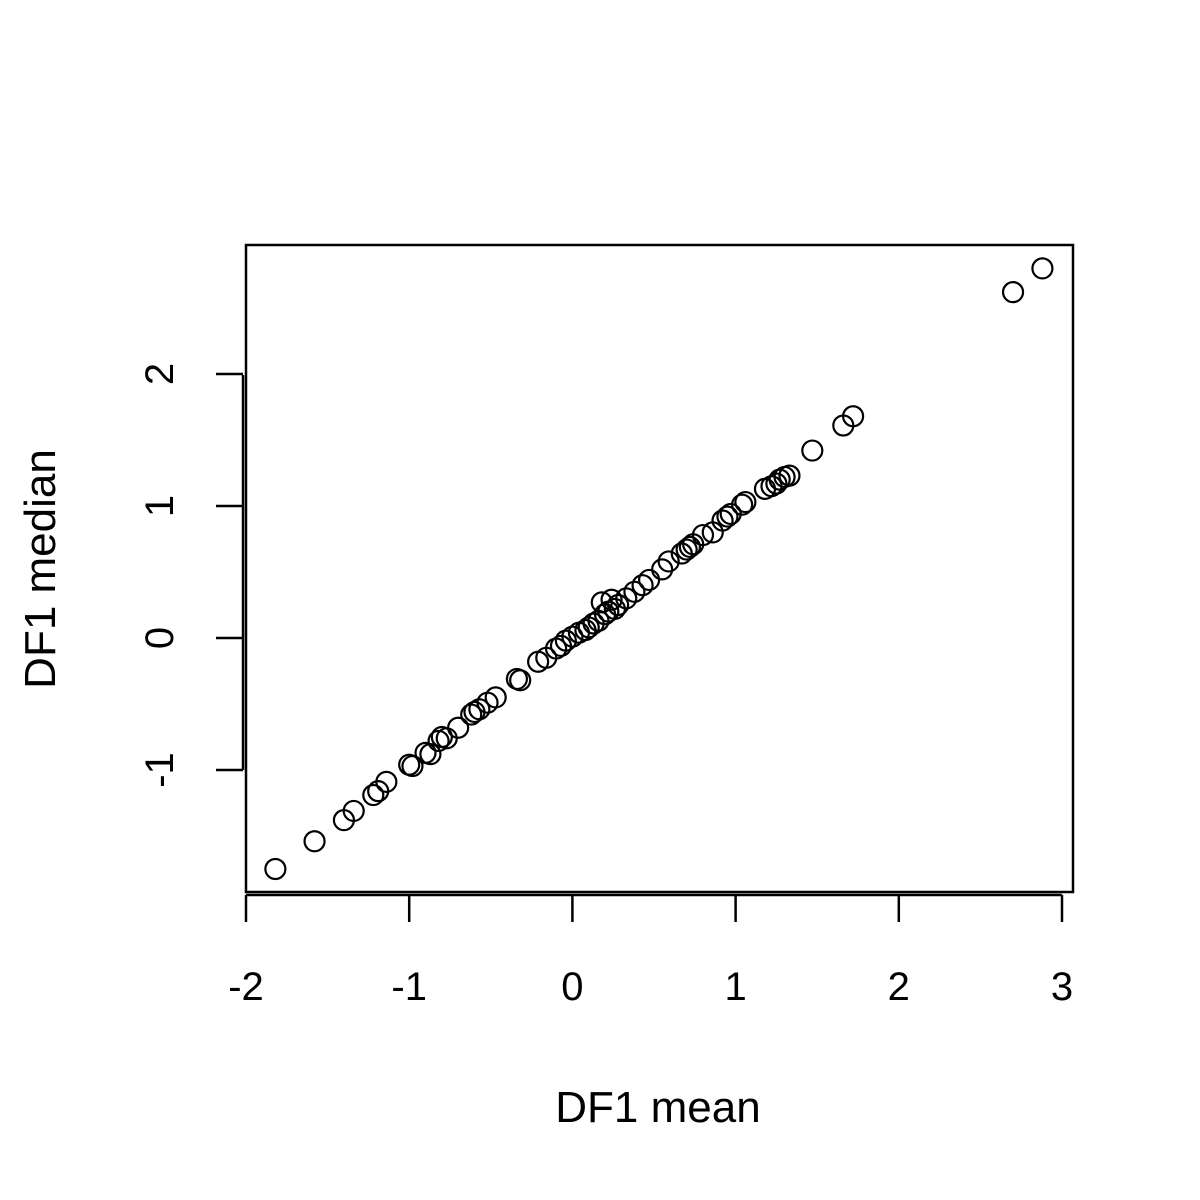  I want to click on x-tick-label: -1, so click(409, 987).